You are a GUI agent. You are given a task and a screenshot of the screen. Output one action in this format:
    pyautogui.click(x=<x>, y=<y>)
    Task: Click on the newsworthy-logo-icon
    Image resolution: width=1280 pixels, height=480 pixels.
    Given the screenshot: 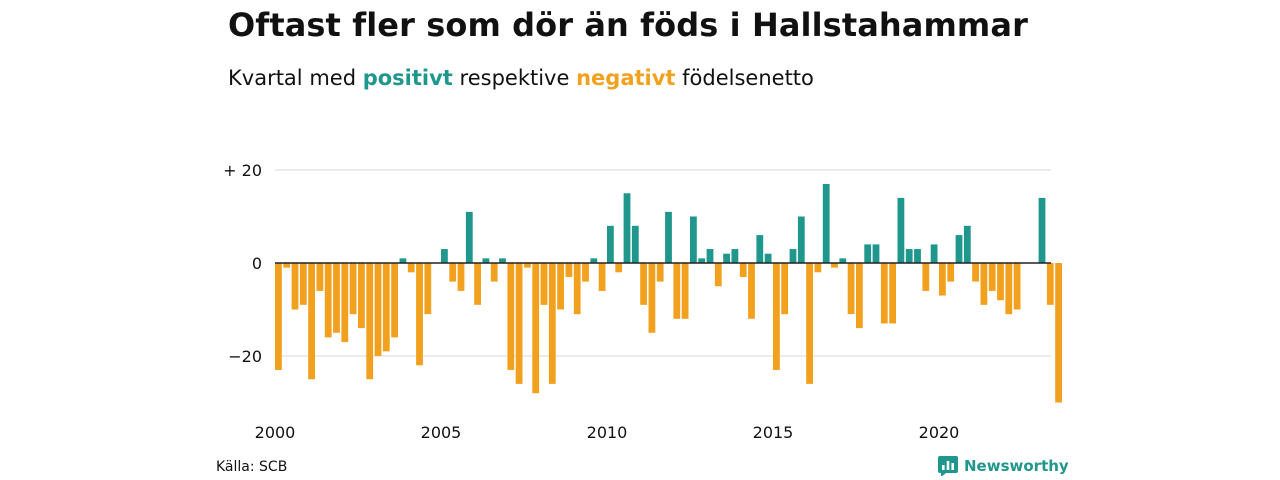 What is the action you would take?
    pyautogui.click(x=948, y=466)
    